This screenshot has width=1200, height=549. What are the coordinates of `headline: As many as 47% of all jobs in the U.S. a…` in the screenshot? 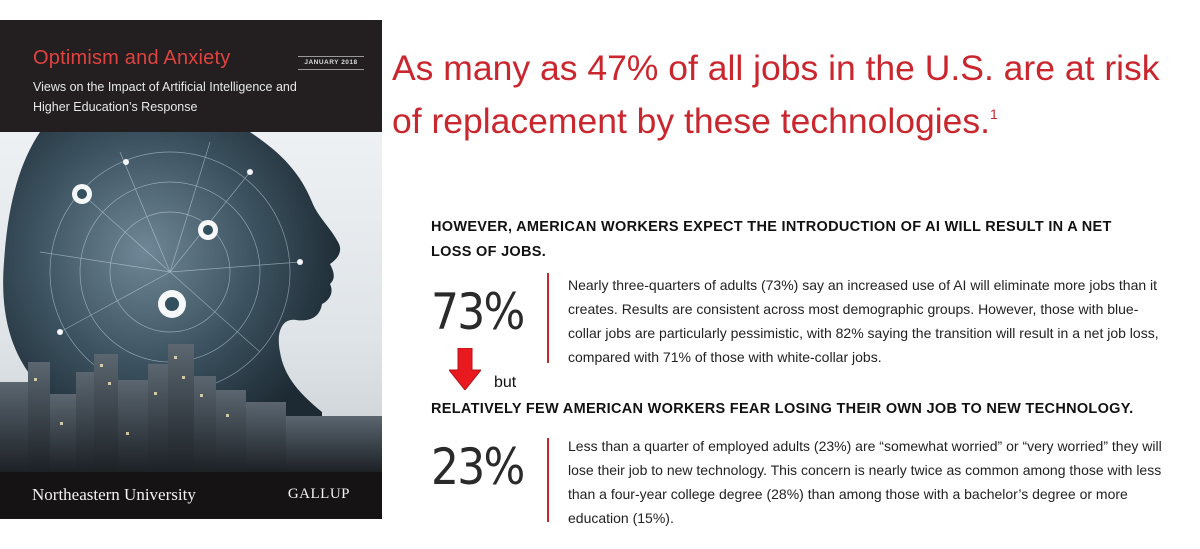 It's located at (792, 98).